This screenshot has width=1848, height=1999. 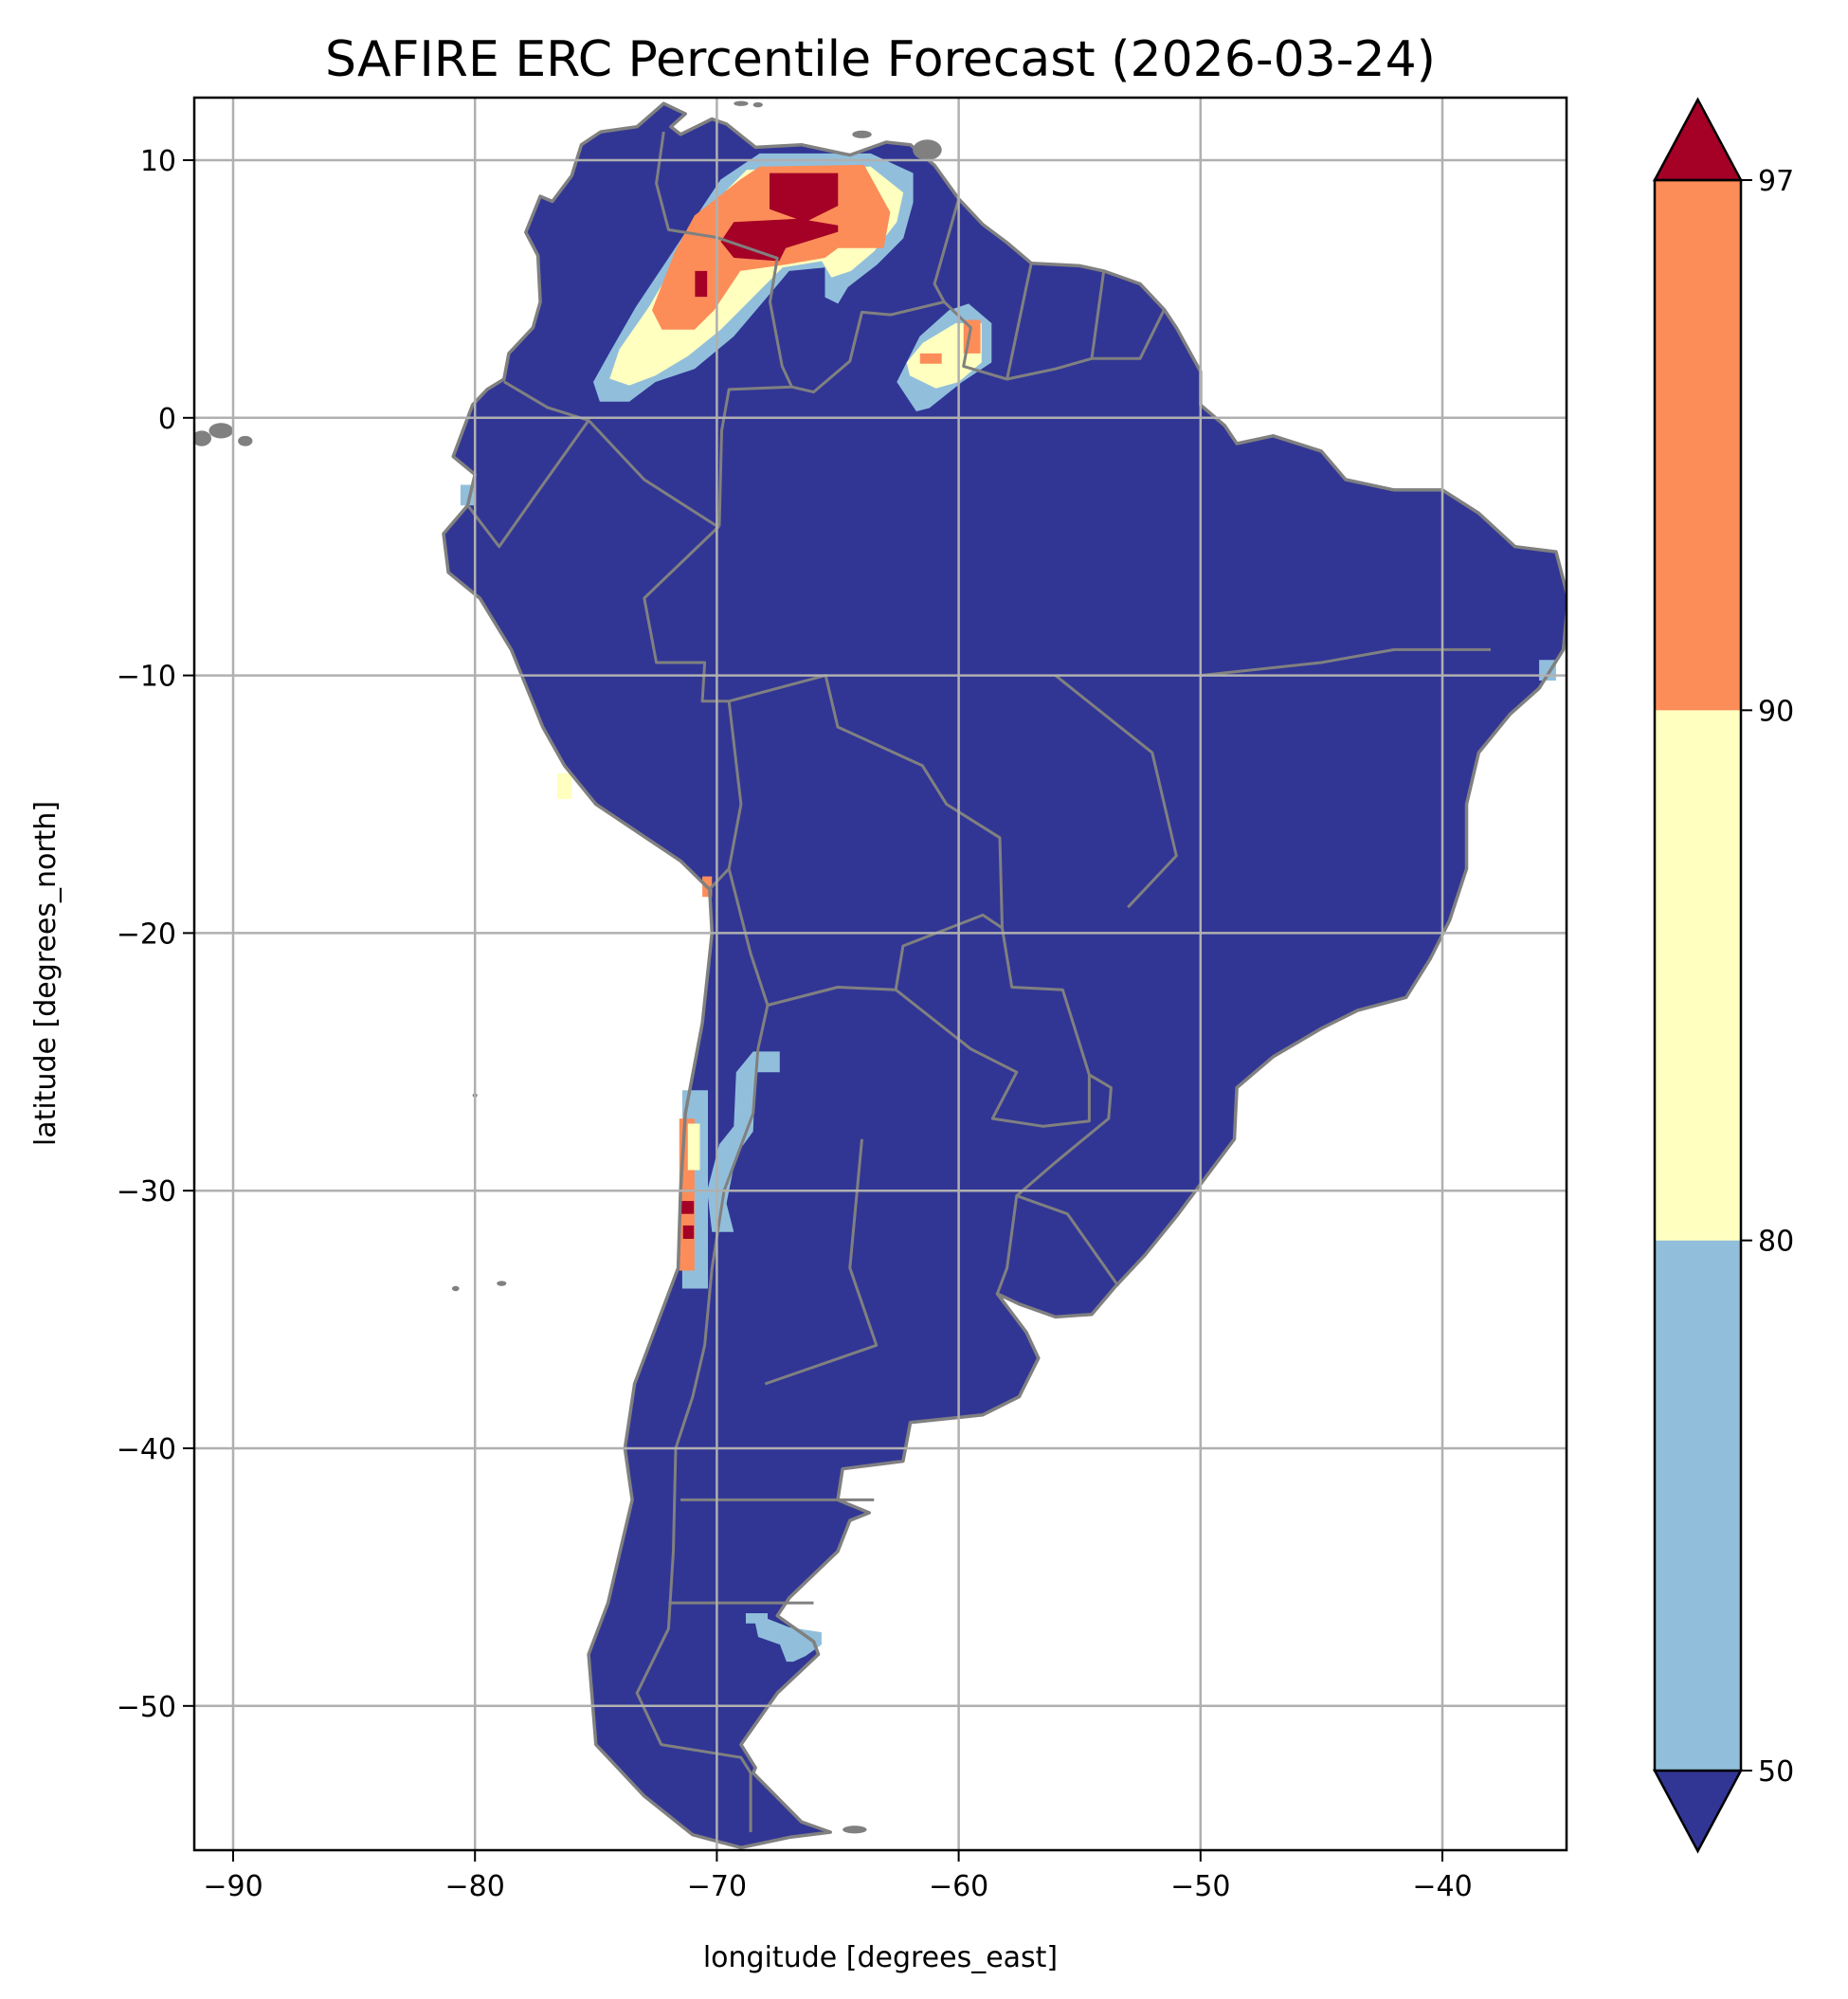 I want to click on colorbar-tick-label: 97, so click(x=1776, y=181).